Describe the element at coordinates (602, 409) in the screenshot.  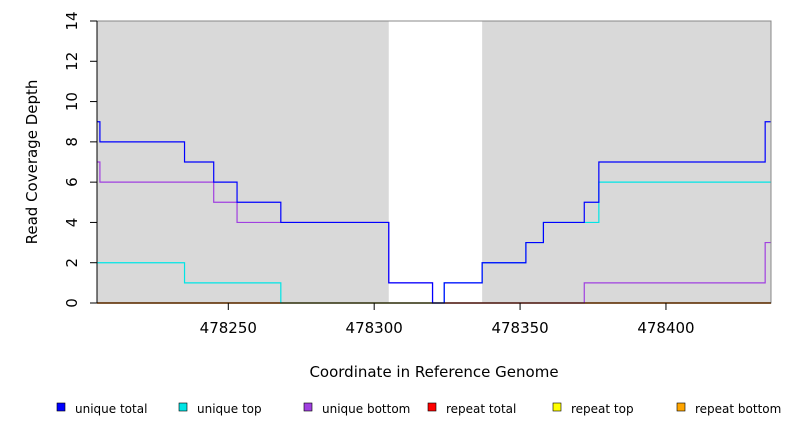
I see `legend-label: repeat top` at that location.